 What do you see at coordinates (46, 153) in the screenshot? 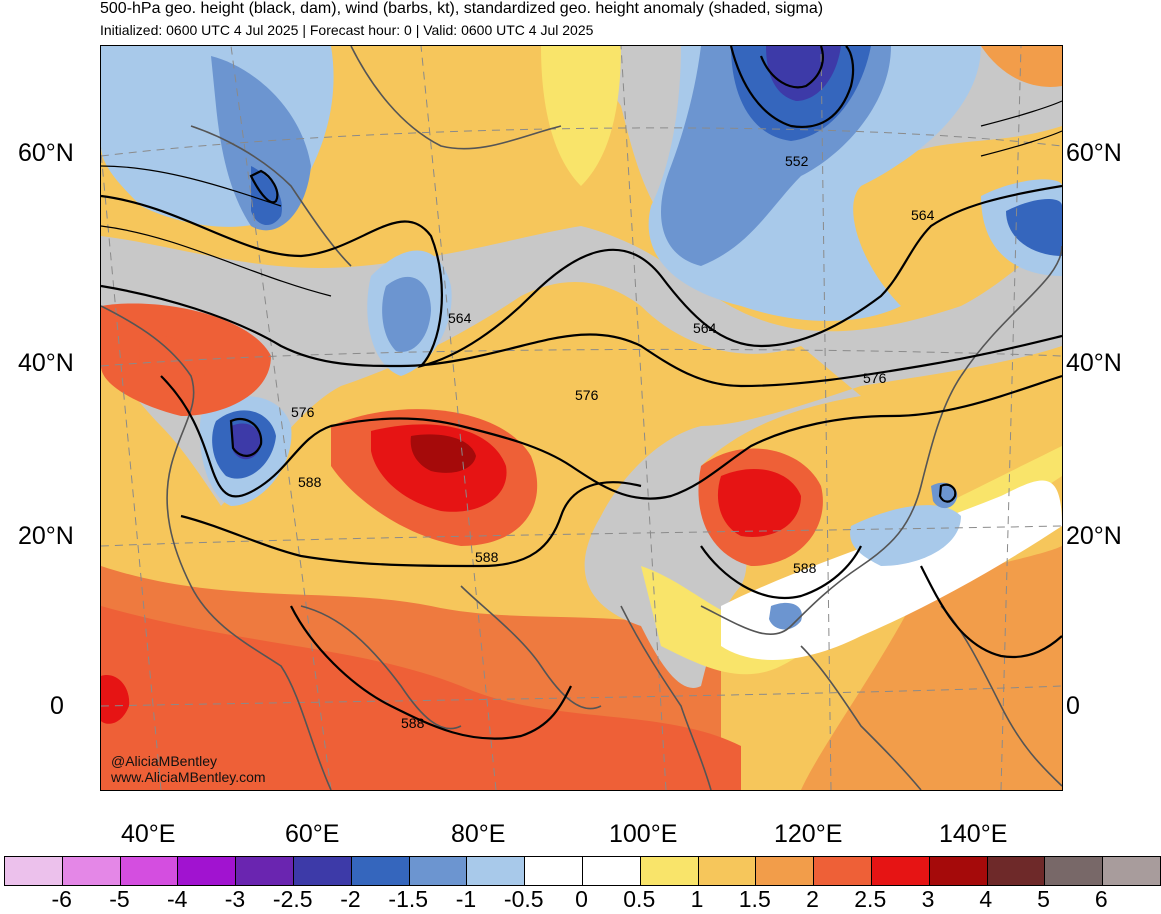
I see `lat-label-60n-left: 60°N` at bounding box center [46, 153].